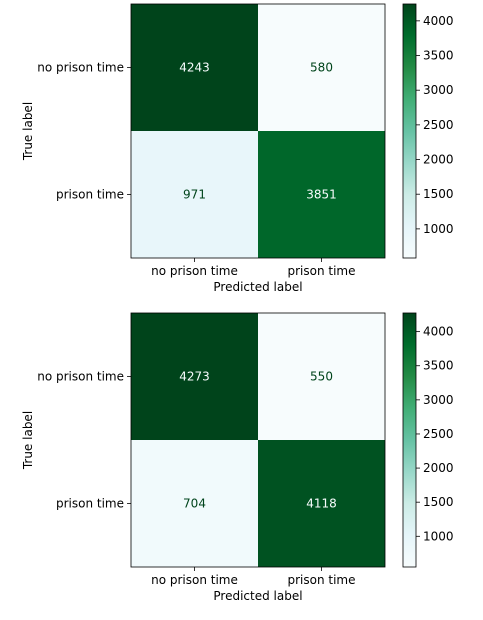 Image resolution: width=483 pixels, height=620 pixels. I want to click on cell-value-label: 4118, so click(321, 504).